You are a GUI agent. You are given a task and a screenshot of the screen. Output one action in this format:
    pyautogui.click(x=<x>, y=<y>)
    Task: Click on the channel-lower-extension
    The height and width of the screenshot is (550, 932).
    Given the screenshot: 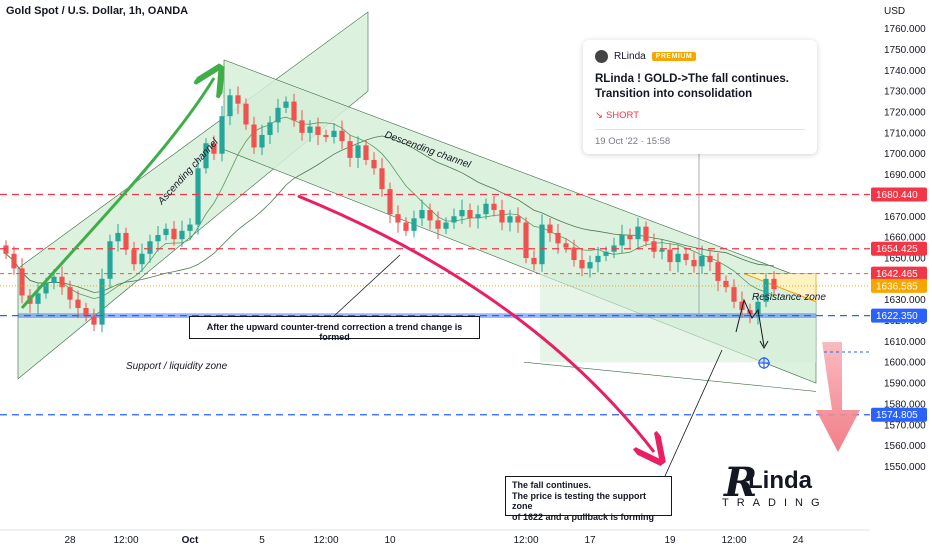 What is the action you would take?
    pyautogui.click(x=670, y=376)
    